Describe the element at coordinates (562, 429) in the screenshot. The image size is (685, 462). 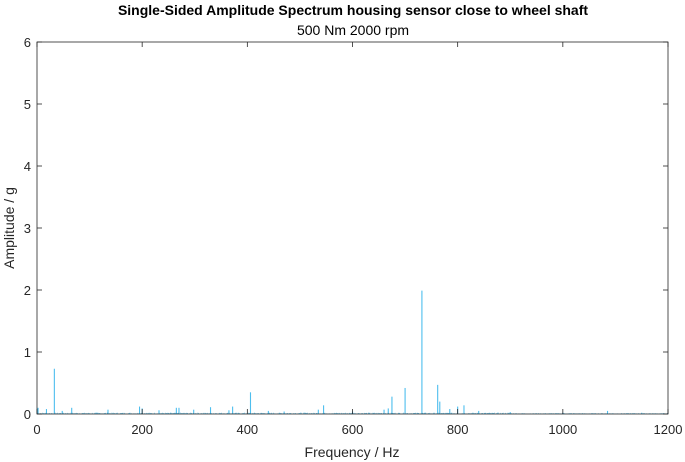
I see `x-tick-label: 1000` at that location.